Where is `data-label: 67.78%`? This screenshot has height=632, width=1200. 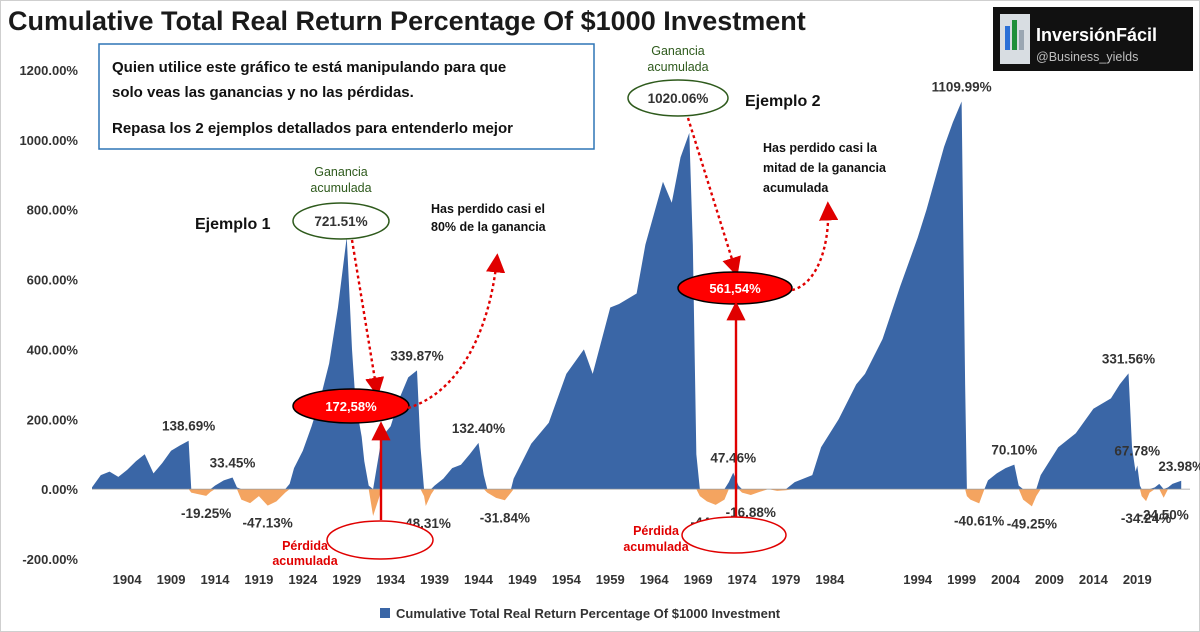
data-label: 67.78% is located at coordinates (1137, 450).